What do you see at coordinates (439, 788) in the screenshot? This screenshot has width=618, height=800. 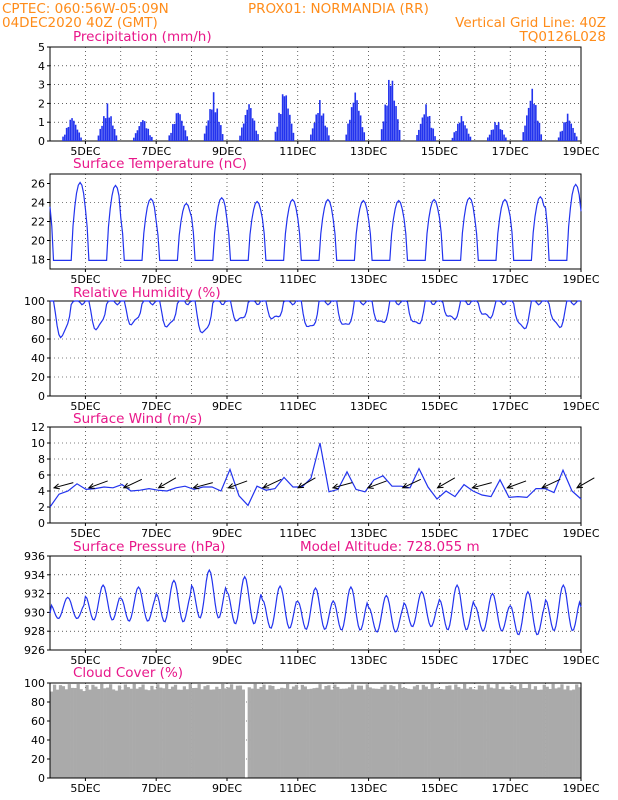 I see `x-tick-label: 15DEC` at bounding box center [439, 788].